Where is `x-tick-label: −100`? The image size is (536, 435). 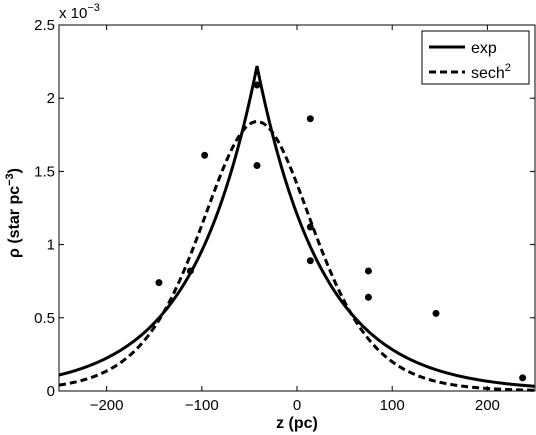 x-tick-label: −100 is located at coordinates (202, 405).